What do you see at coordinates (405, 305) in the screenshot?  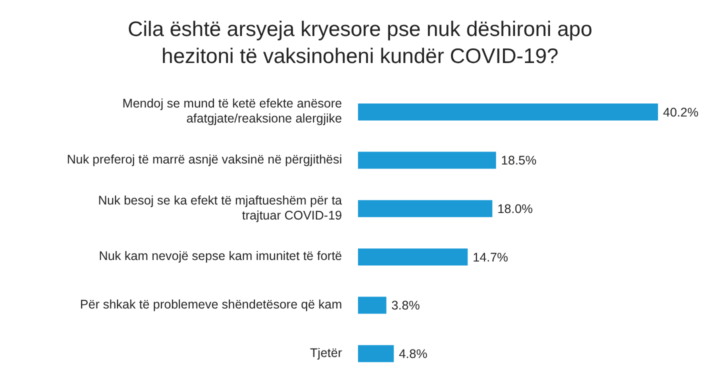 I see `data-label: 3.8%` at bounding box center [405, 305].